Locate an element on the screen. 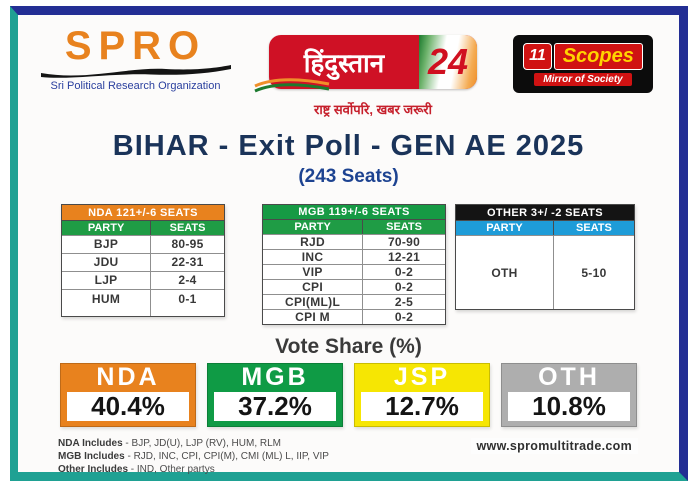 The height and width of the screenshot is (493, 696). table-header: OTHER 3+/ -2 SEATS is located at coordinates (545, 212).